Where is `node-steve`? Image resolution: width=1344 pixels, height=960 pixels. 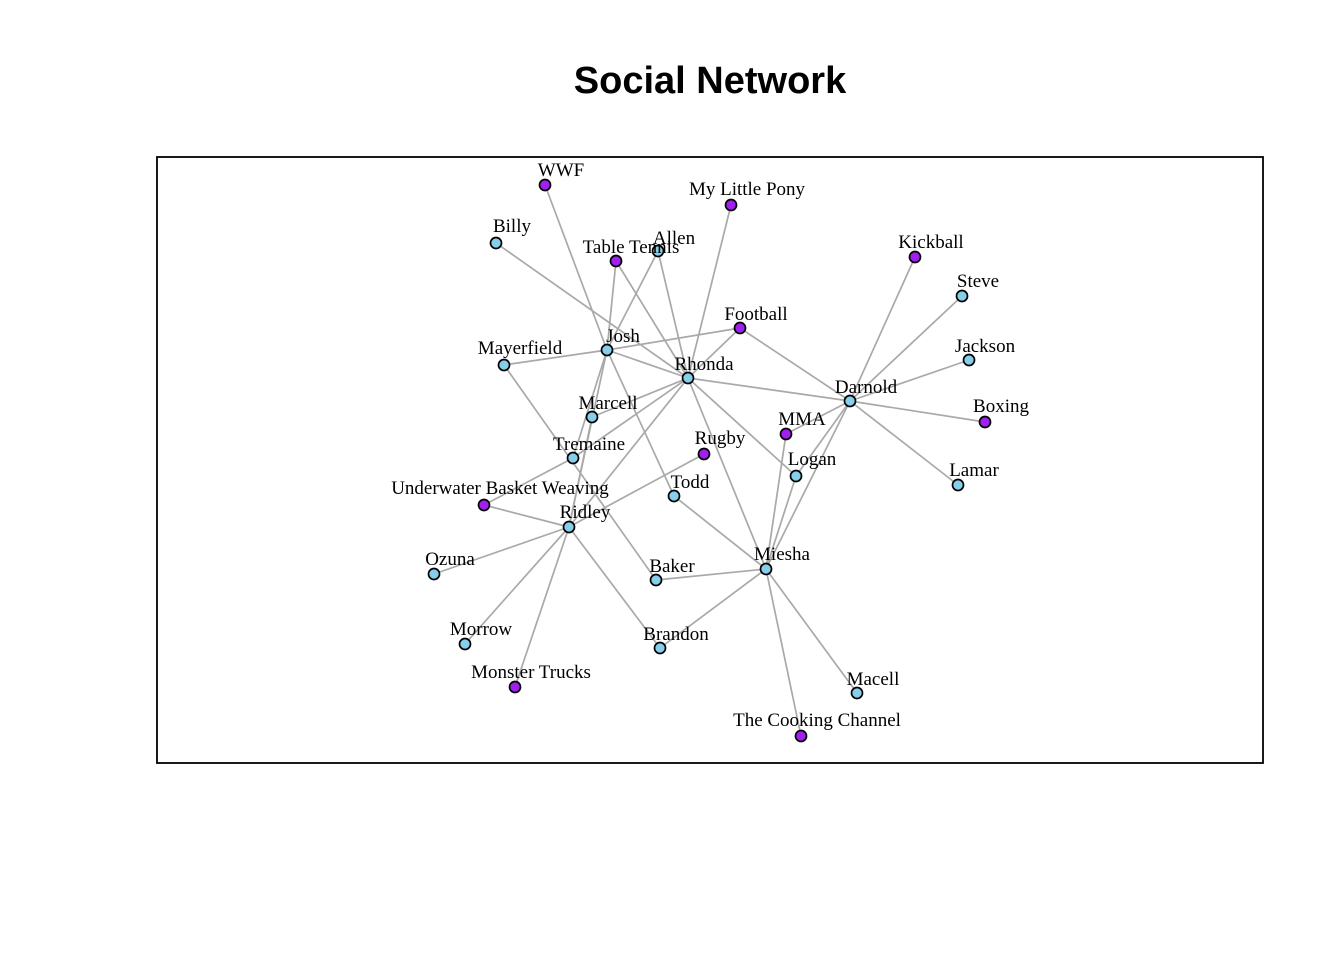 node-steve is located at coordinates (962, 296).